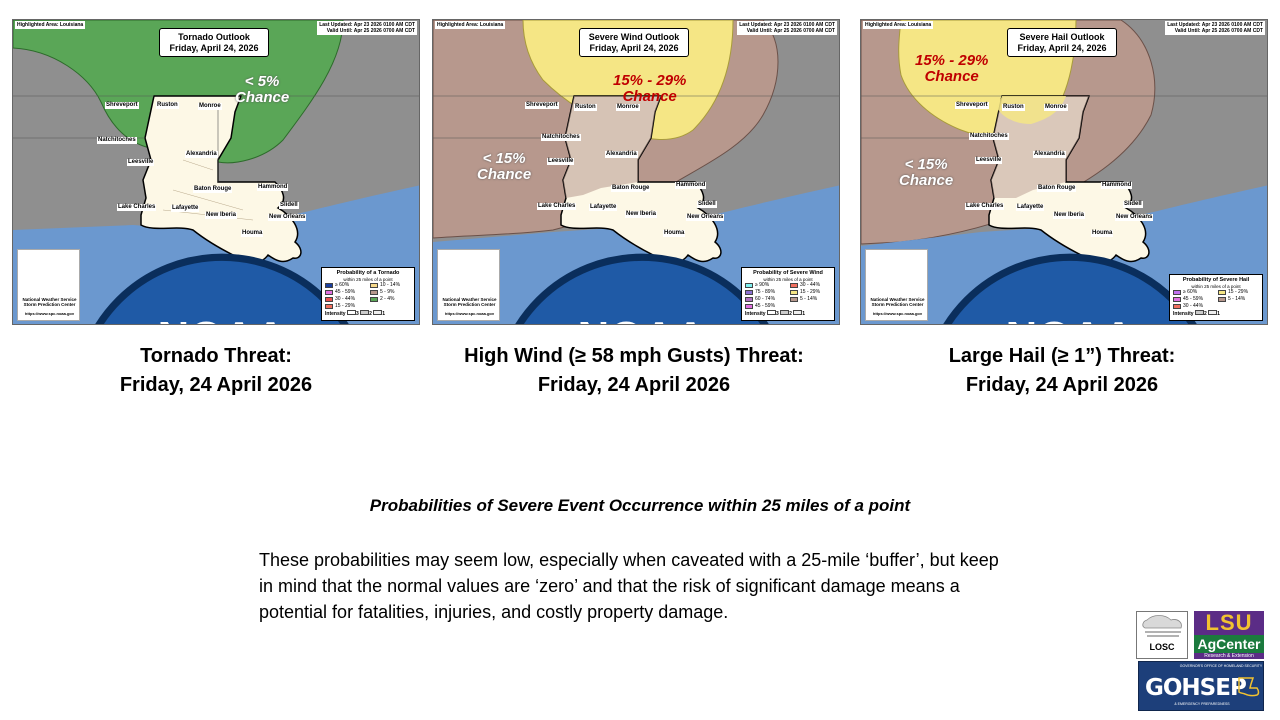  Describe the element at coordinates (262, 81) in the screenshot. I see `tornado-chance-value: < 5%` at that location.